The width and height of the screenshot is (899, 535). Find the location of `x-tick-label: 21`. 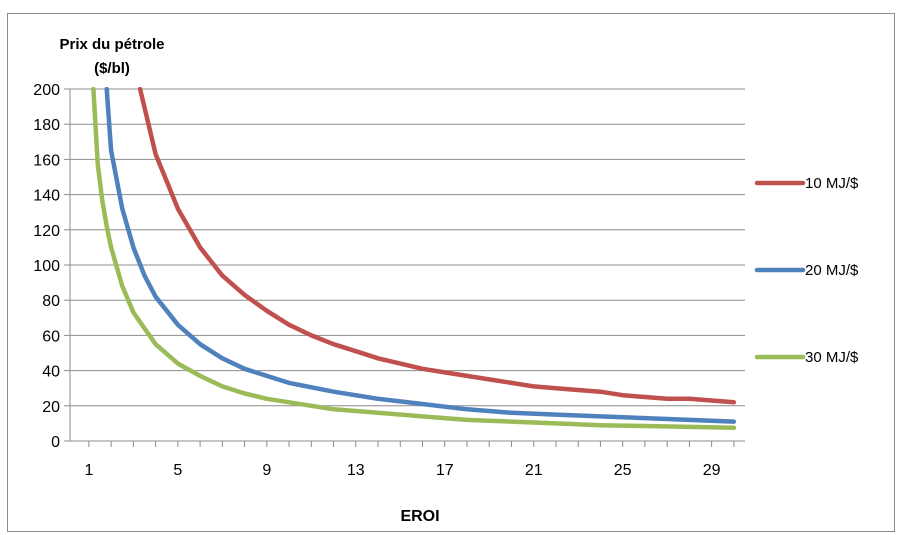

x-tick-label: 21 is located at coordinates (534, 470).